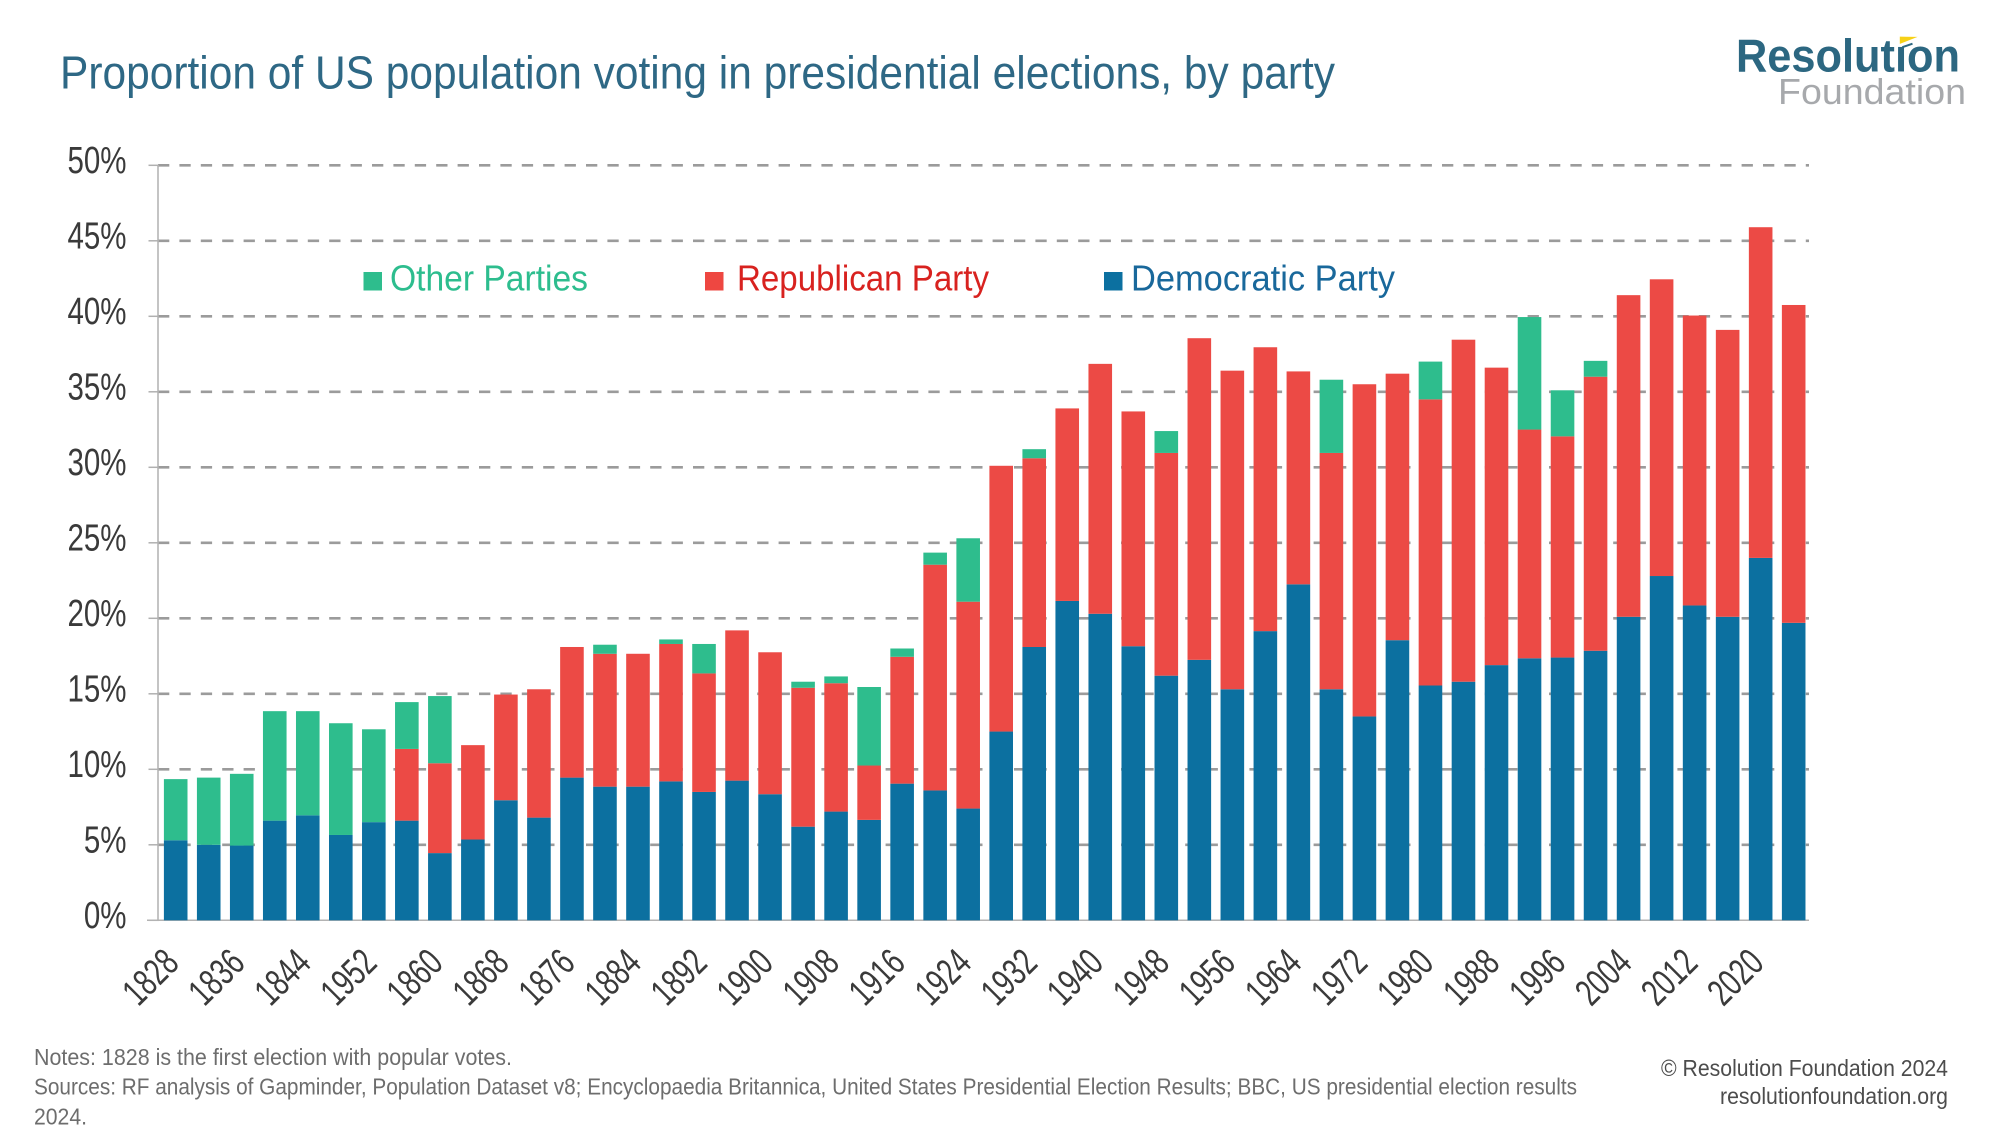  I want to click on svg-text: 50%, so click(97, 161).